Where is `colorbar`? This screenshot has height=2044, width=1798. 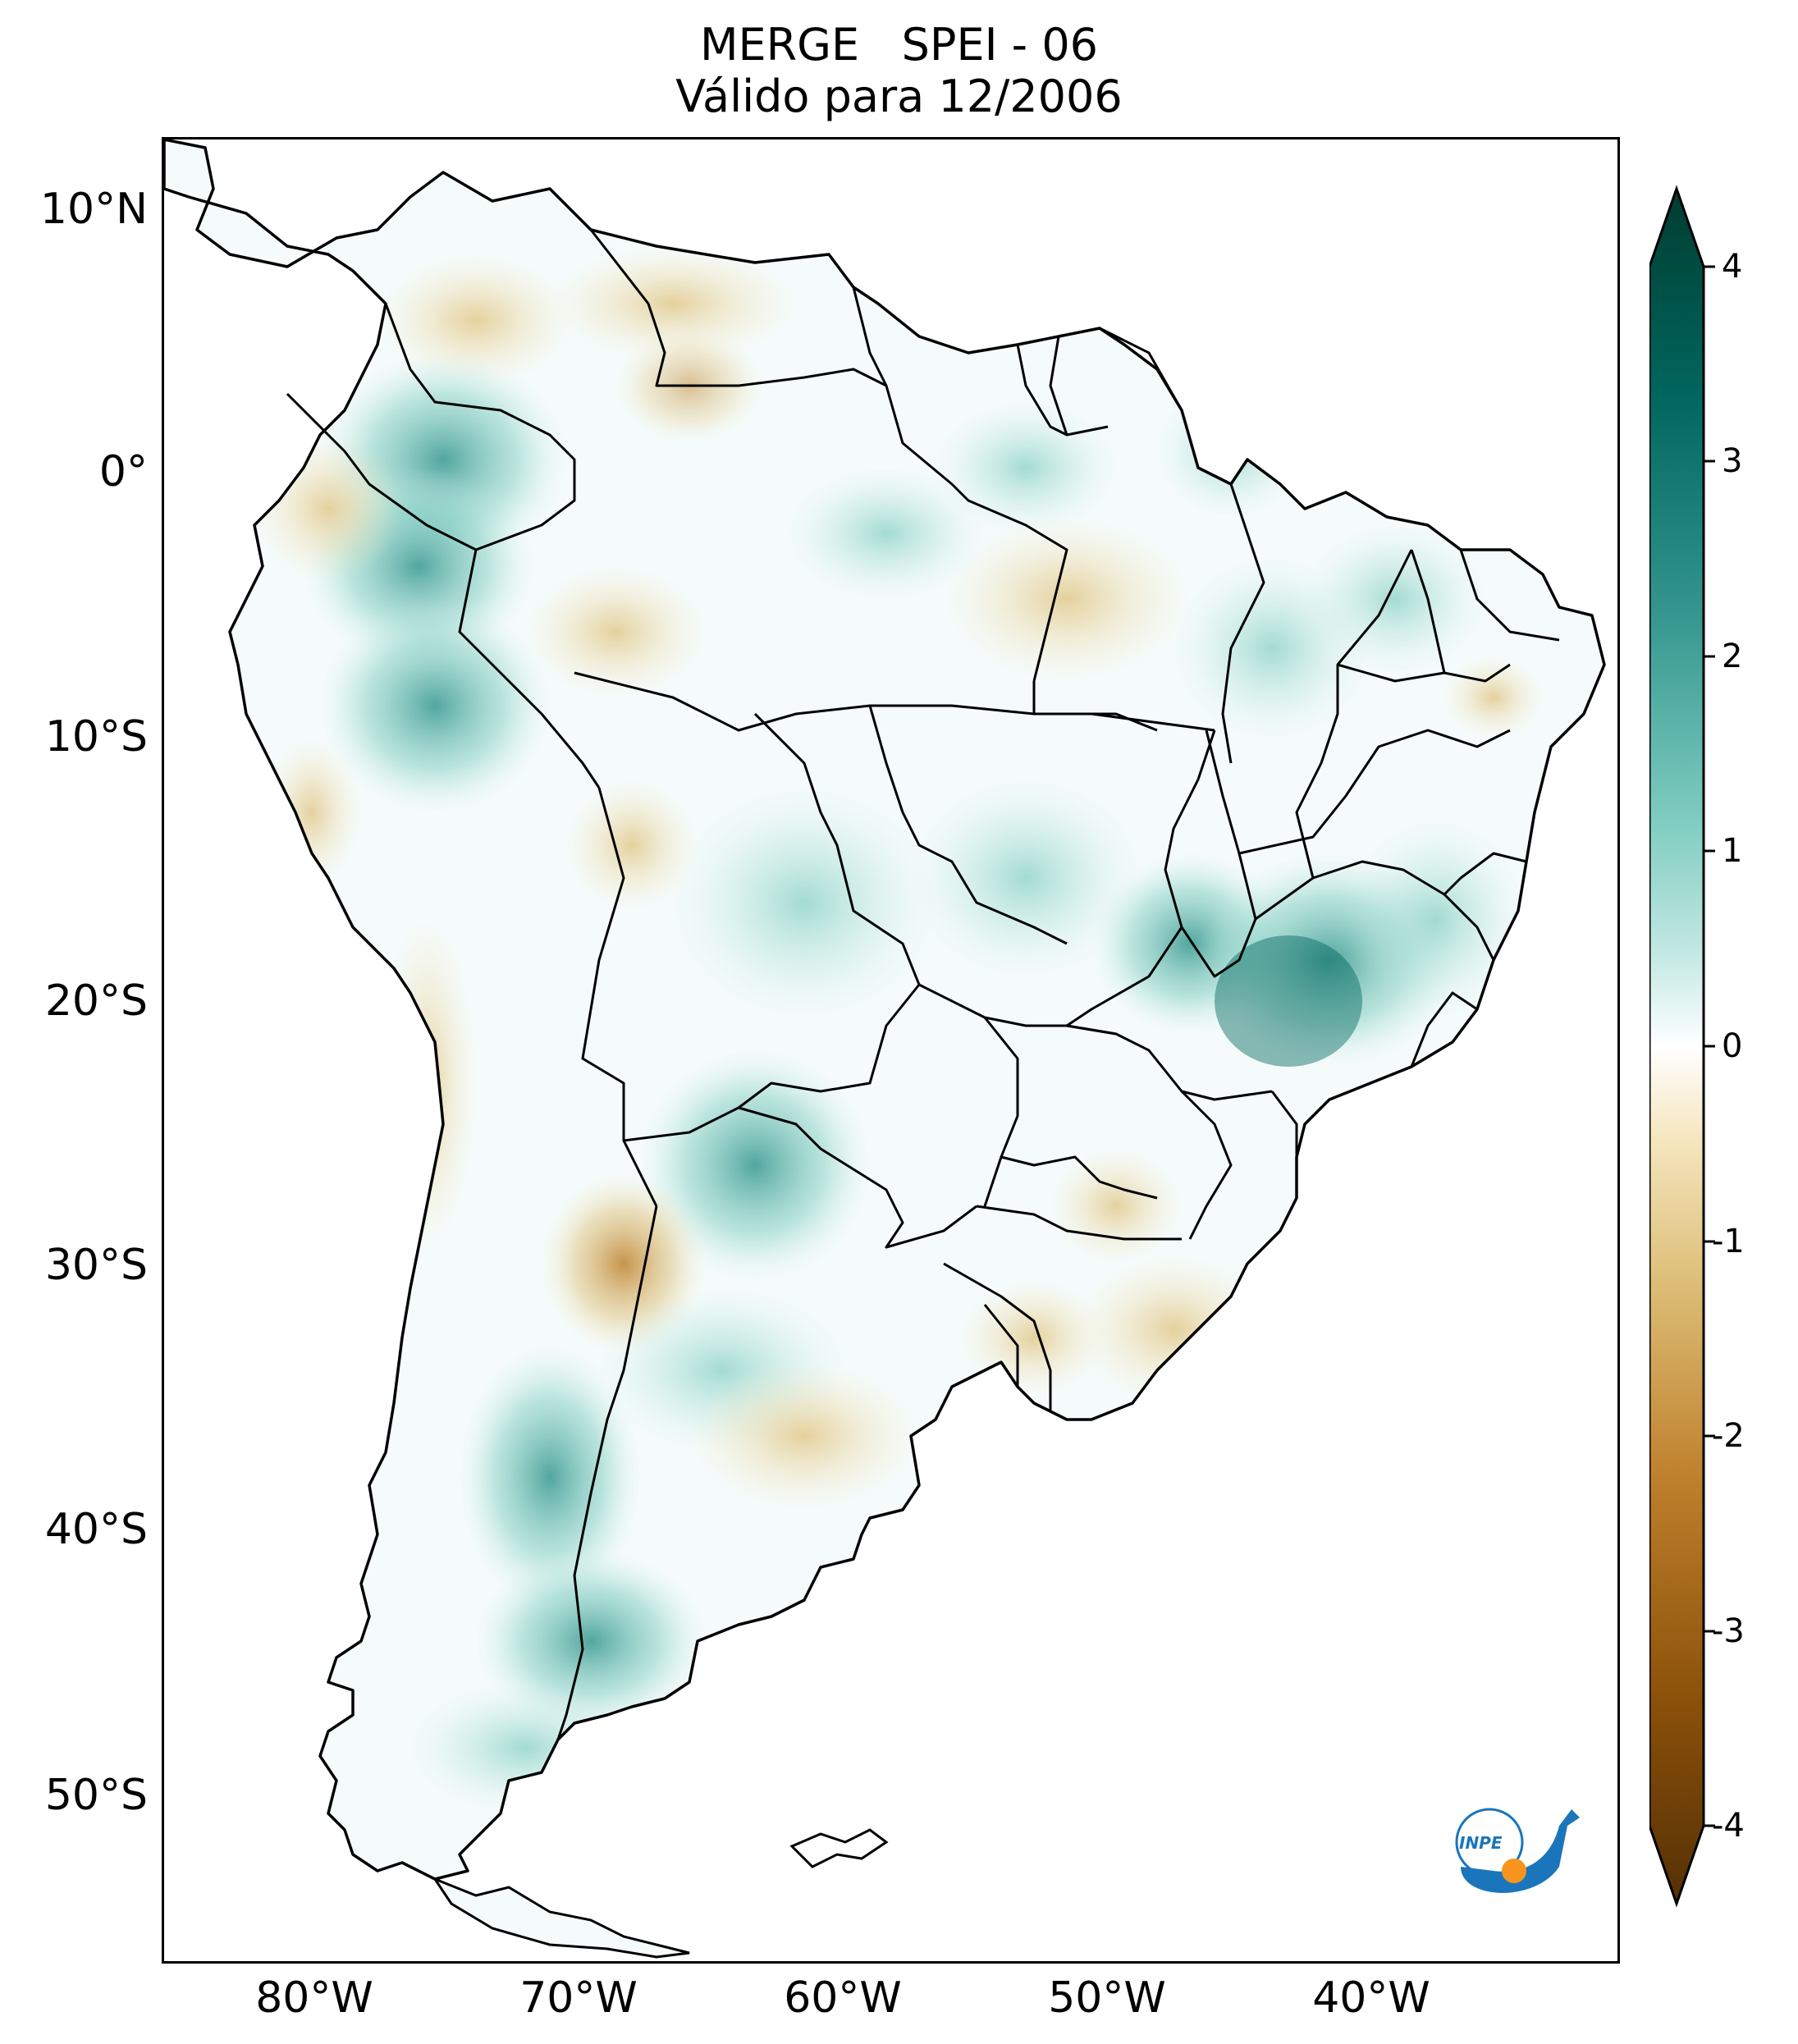
colorbar is located at coordinates (1682, 1046).